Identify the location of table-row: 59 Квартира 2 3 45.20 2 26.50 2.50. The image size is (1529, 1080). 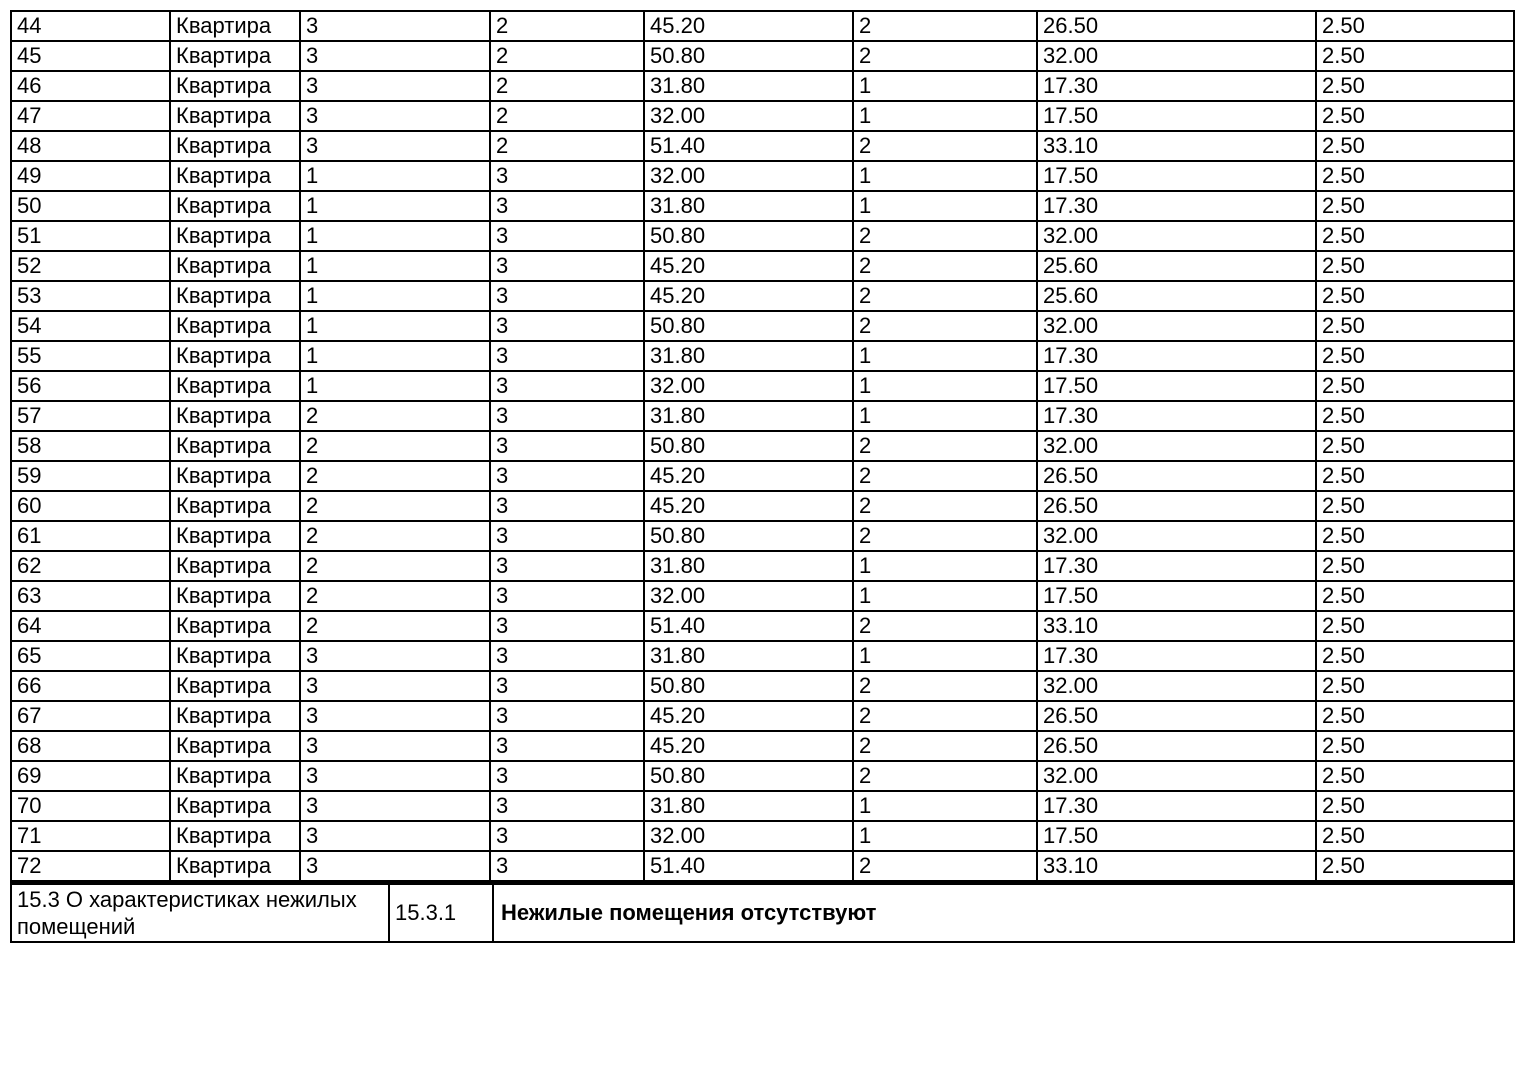
(762, 476).